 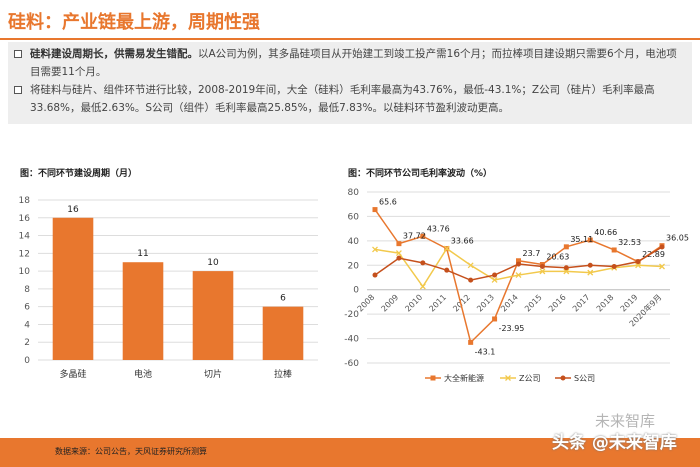 I want to click on y-tick-label: -40, so click(x=351, y=340).